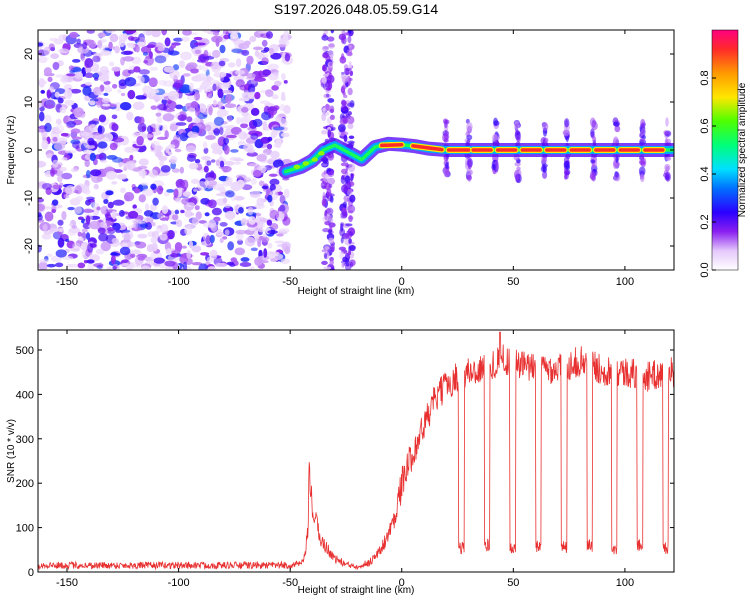 The width and height of the screenshot is (750, 600). What do you see at coordinates (742, 149) in the screenshot?
I see `colorbar-label: Normalized spectral amplitude` at bounding box center [742, 149].